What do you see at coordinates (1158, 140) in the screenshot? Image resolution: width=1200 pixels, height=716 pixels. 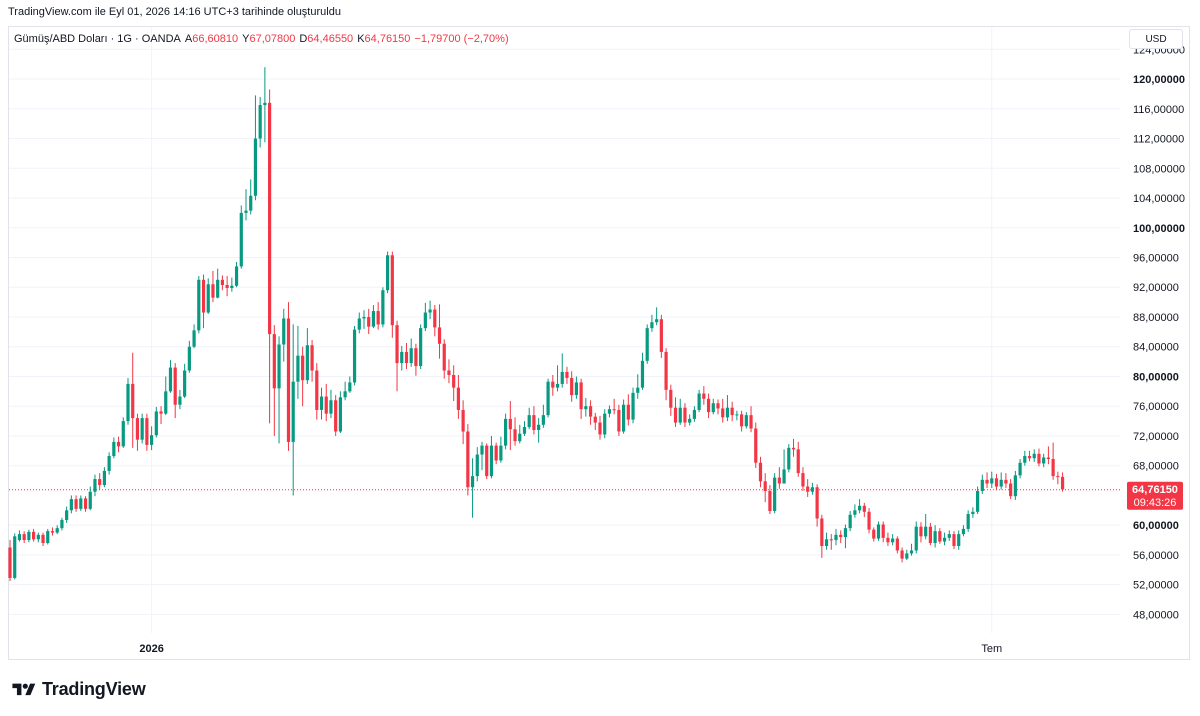 I see `y-tick-label: 112,00000` at bounding box center [1158, 140].